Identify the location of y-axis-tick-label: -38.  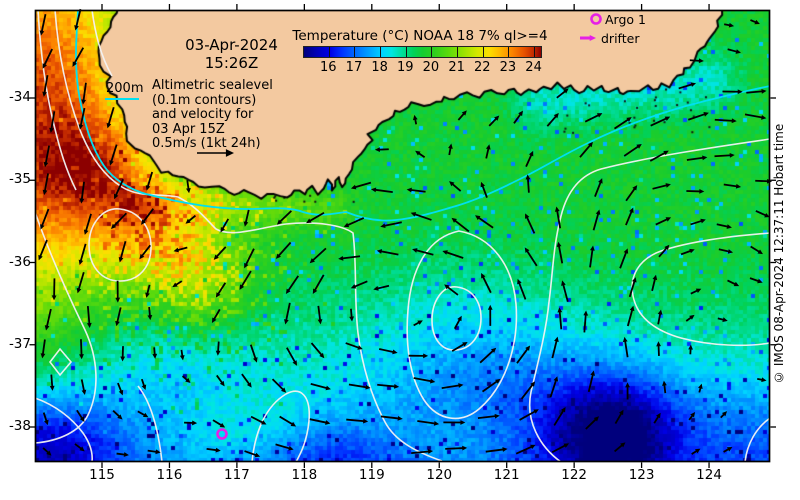
(19, 426).